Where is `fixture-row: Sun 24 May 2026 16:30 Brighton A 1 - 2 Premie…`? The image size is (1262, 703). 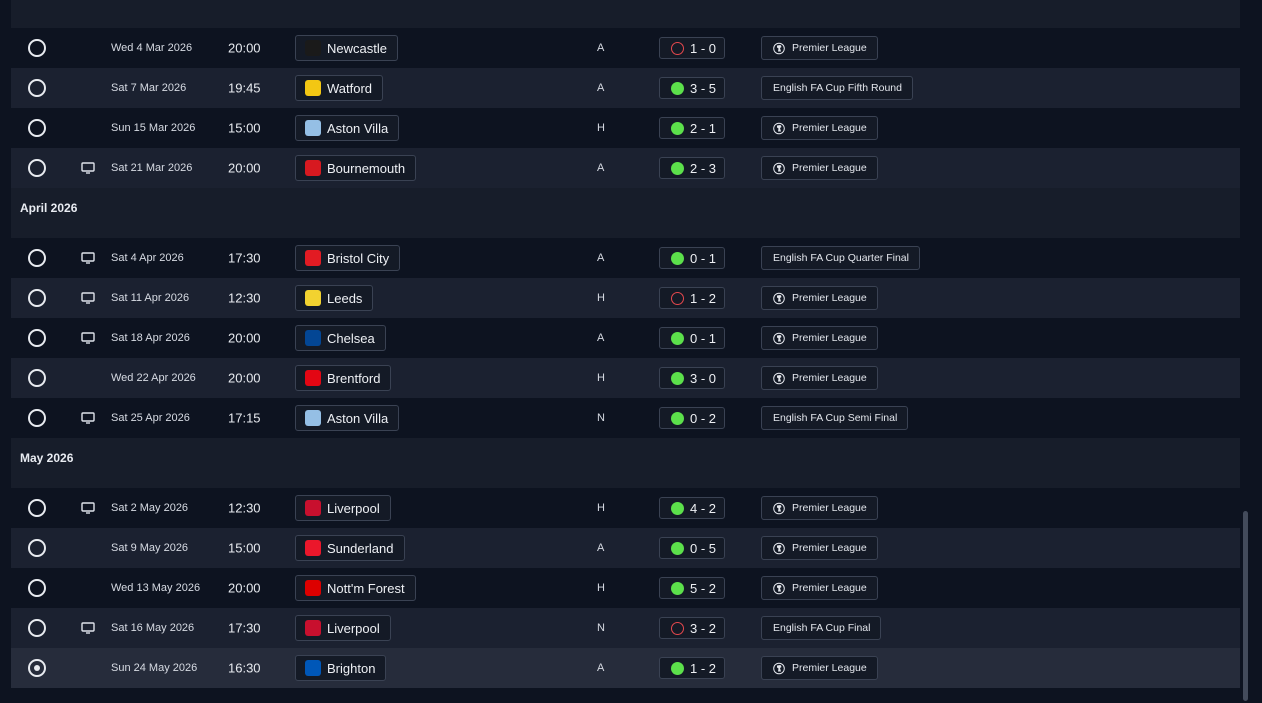 fixture-row: Sun 24 May 2026 16:30 Brighton A 1 - 2 Premie… is located at coordinates (625, 668).